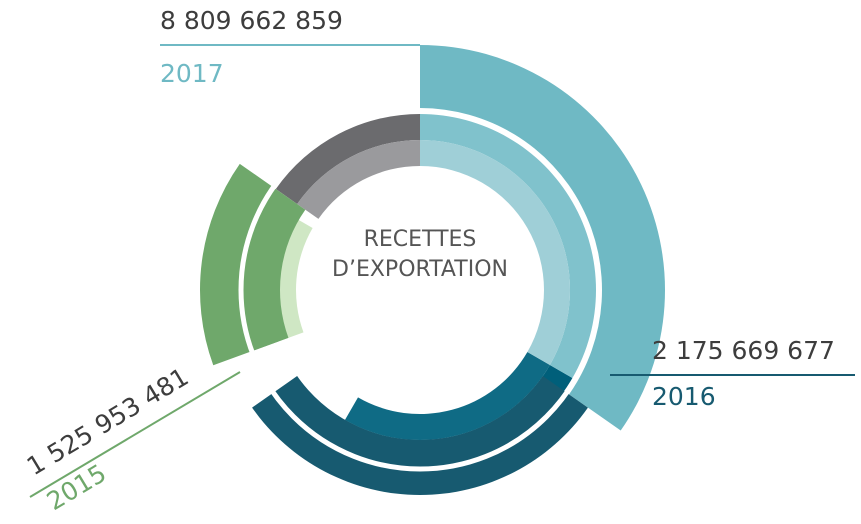 The width and height of the screenshot is (861, 524). I want to click on value-label: 1 525 953 481, so click(108, 421).